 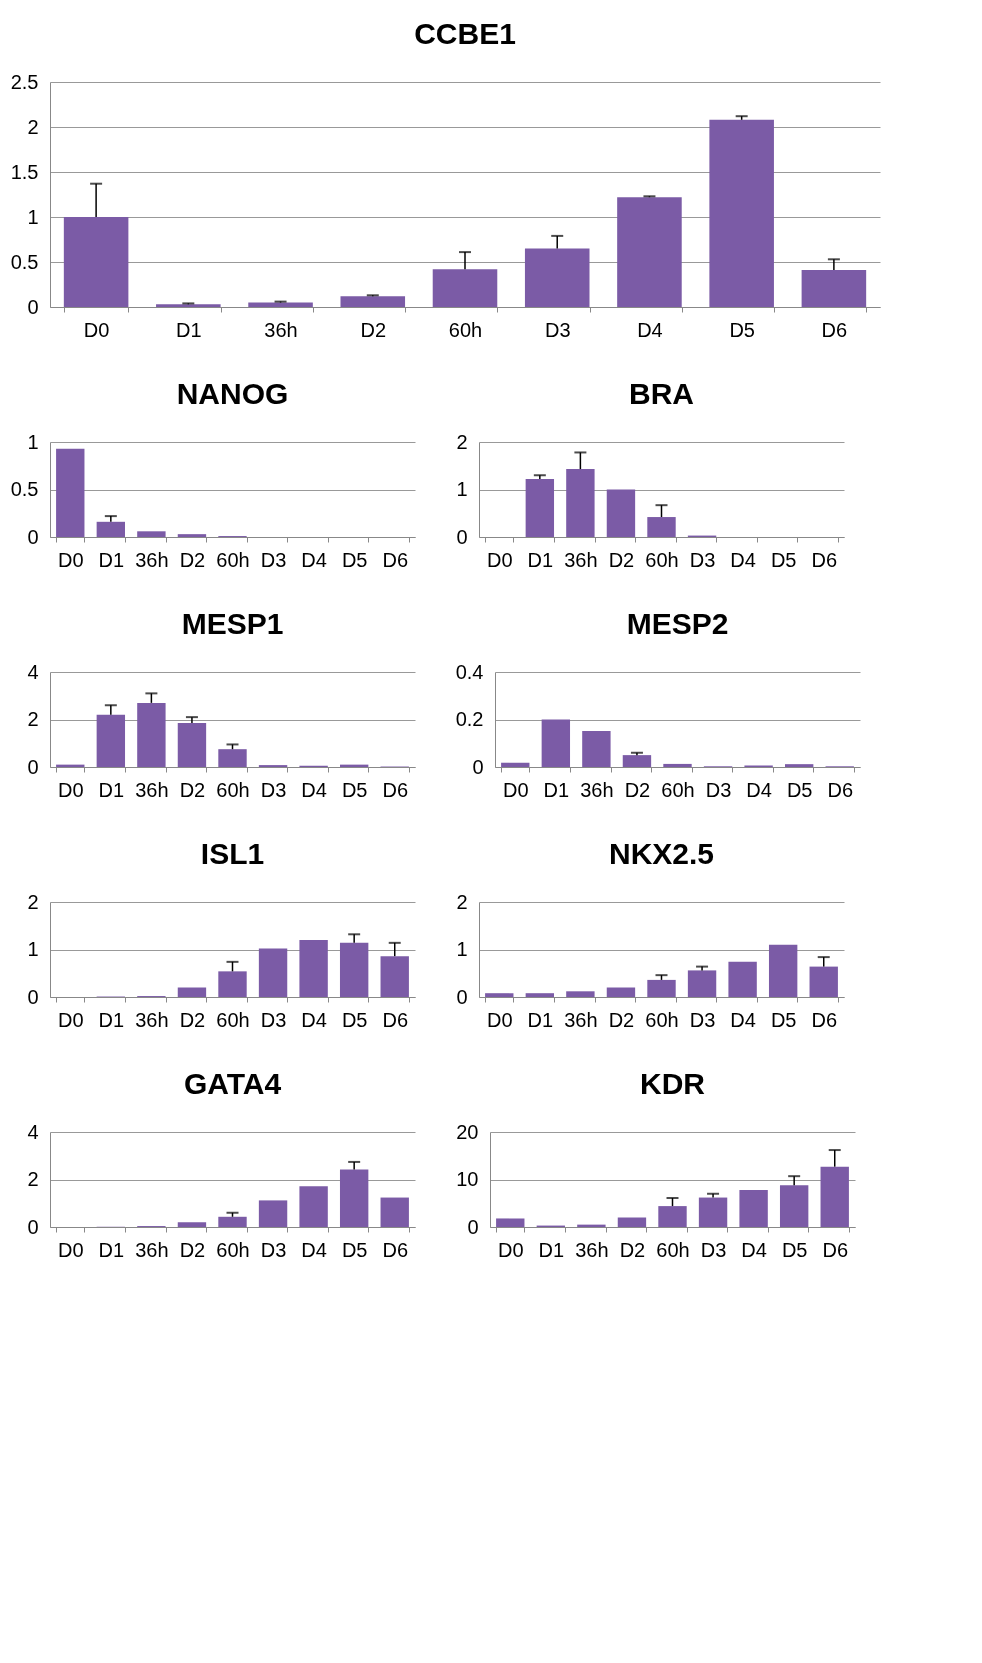 I want to click on y-tick-label: 2.5, so click(x=24, y=81).